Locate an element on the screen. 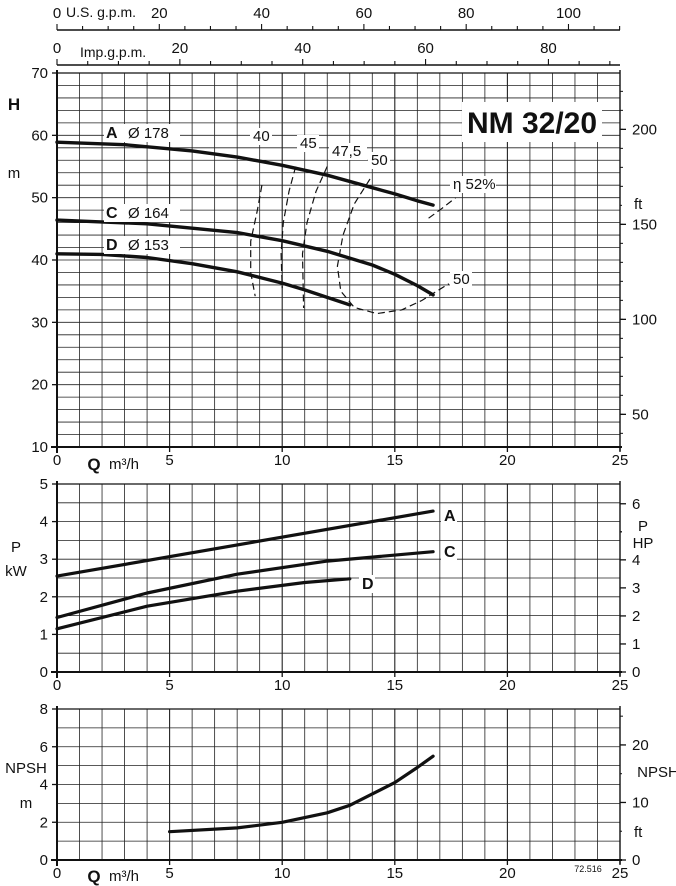 This screenshot has width=676, height=886. impgpm-tick-label: 40 is located at coordinates (302, 48).